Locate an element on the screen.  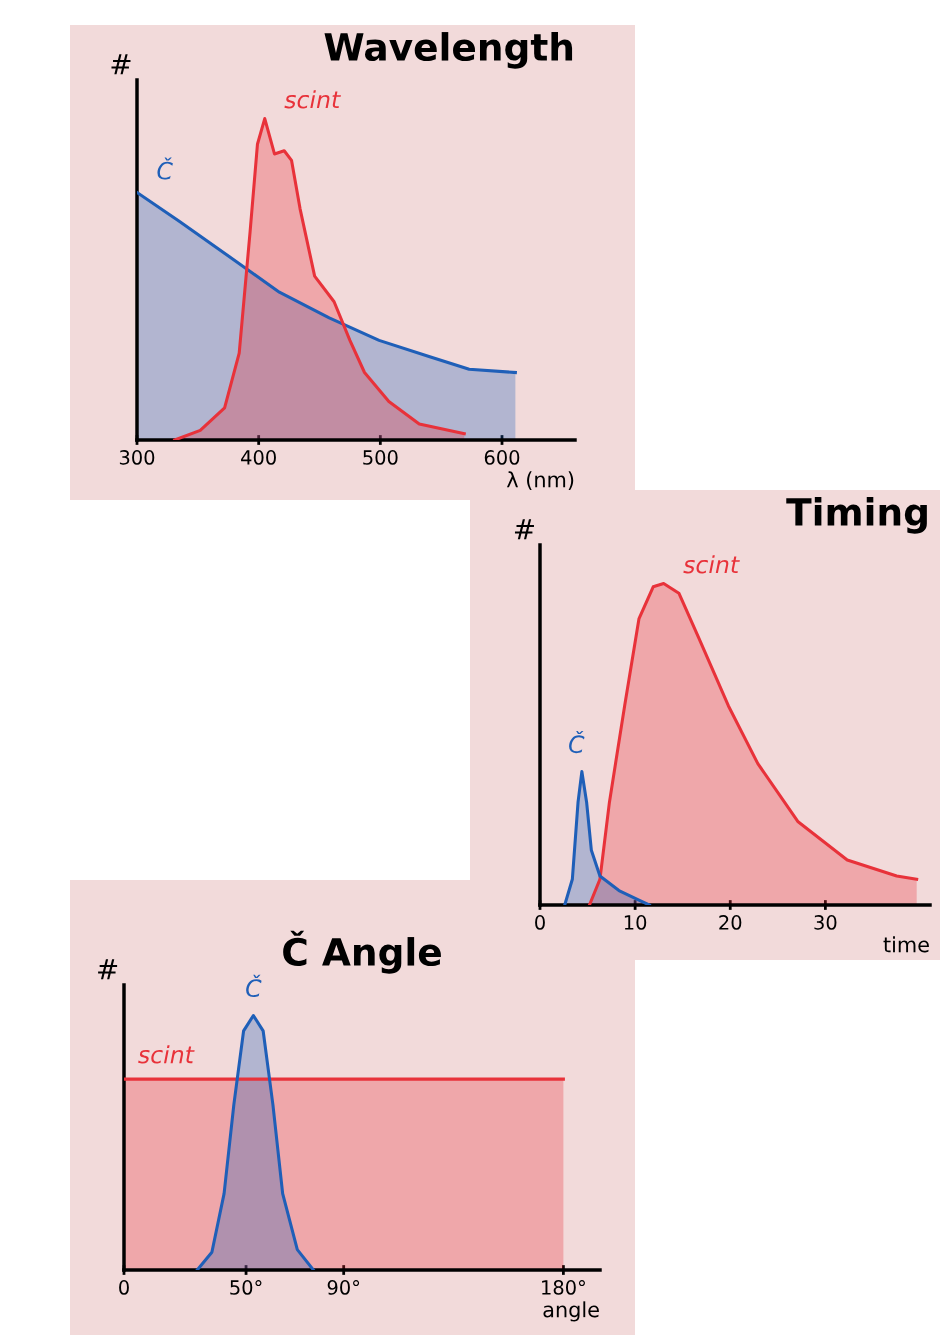
x-tick-label: 400 is located at coordinates (258, 457).